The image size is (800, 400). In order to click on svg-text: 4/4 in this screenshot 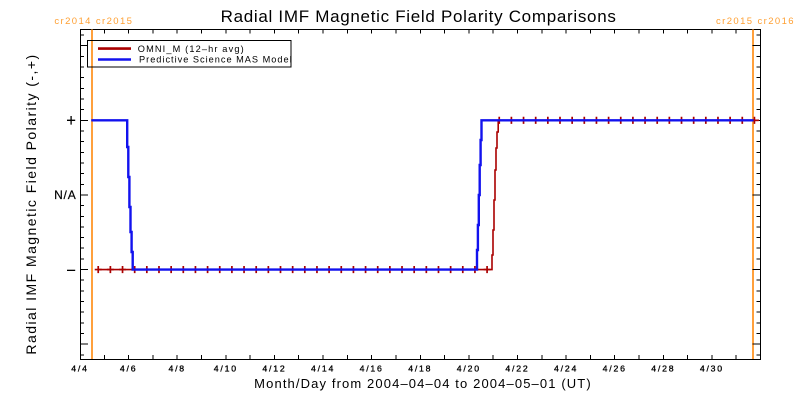, I will do `click(79, 369)`.